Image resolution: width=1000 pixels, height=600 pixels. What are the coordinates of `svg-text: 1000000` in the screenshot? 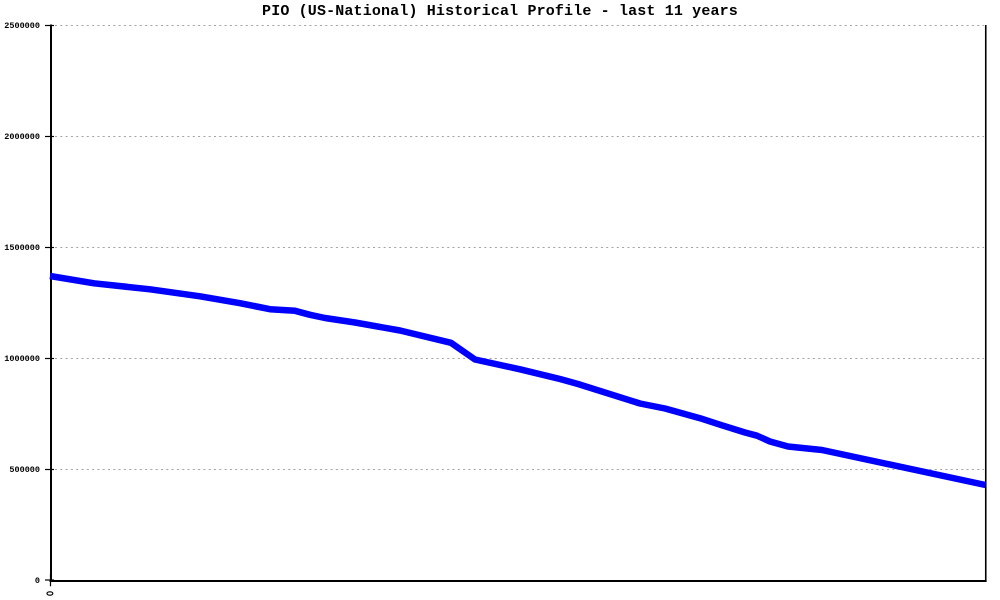 It's located at (22, 359).